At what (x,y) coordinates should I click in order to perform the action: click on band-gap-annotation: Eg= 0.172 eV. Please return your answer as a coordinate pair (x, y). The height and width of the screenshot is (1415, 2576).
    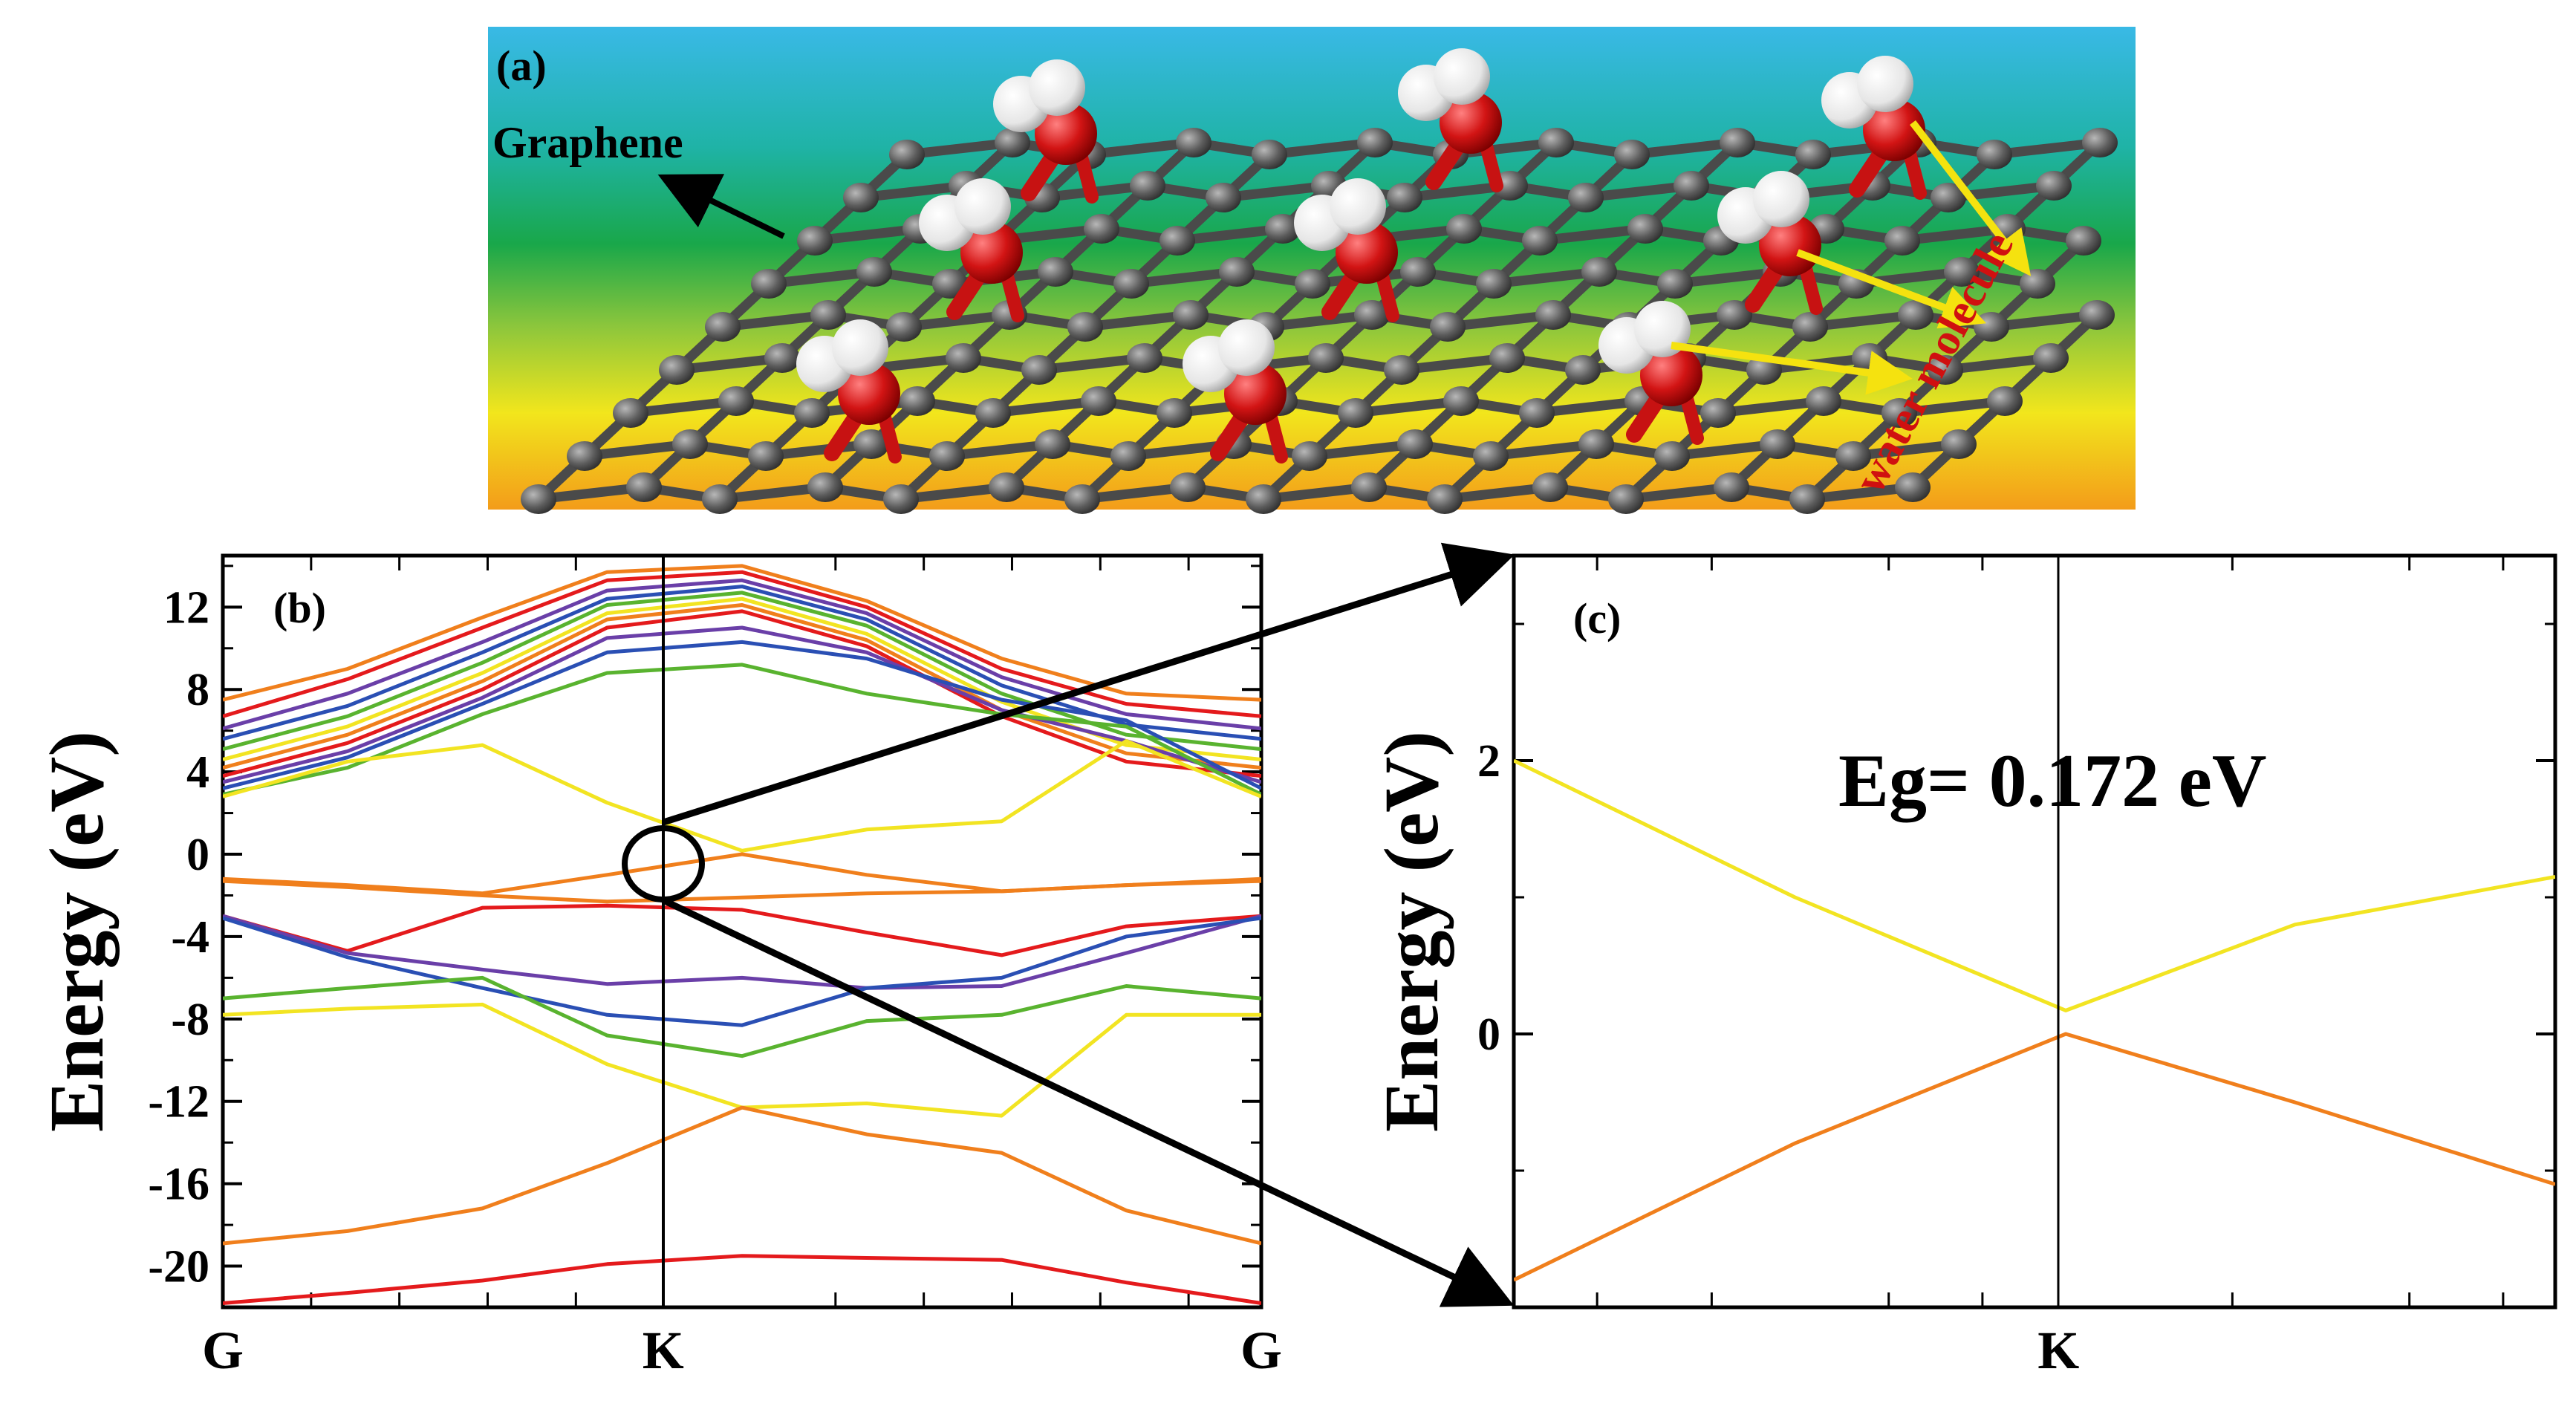
    Looking at the image, I should click on (2052, 781).